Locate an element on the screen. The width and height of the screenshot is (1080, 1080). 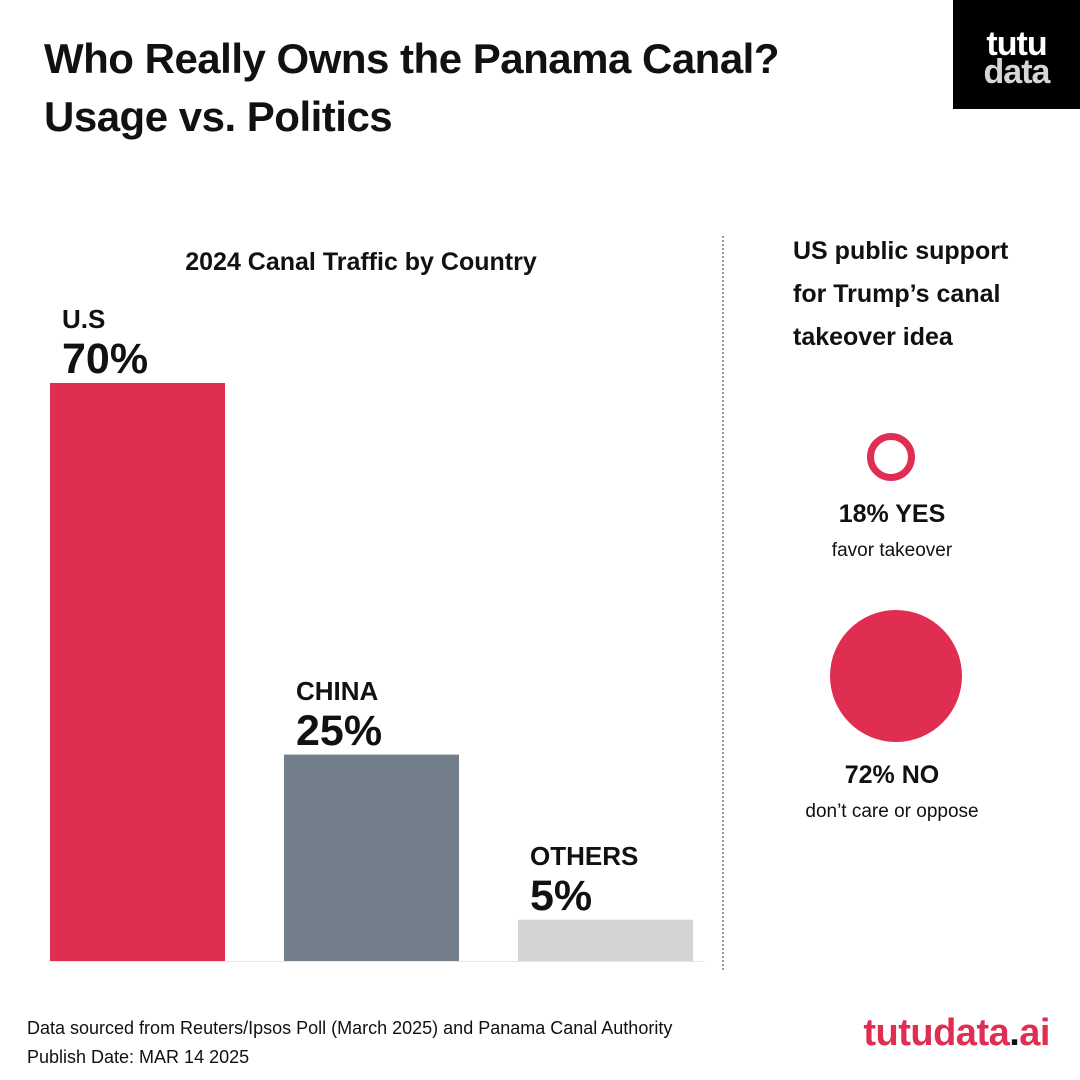
bar-label-others: OTHERS is located at coordinates (584, 855).